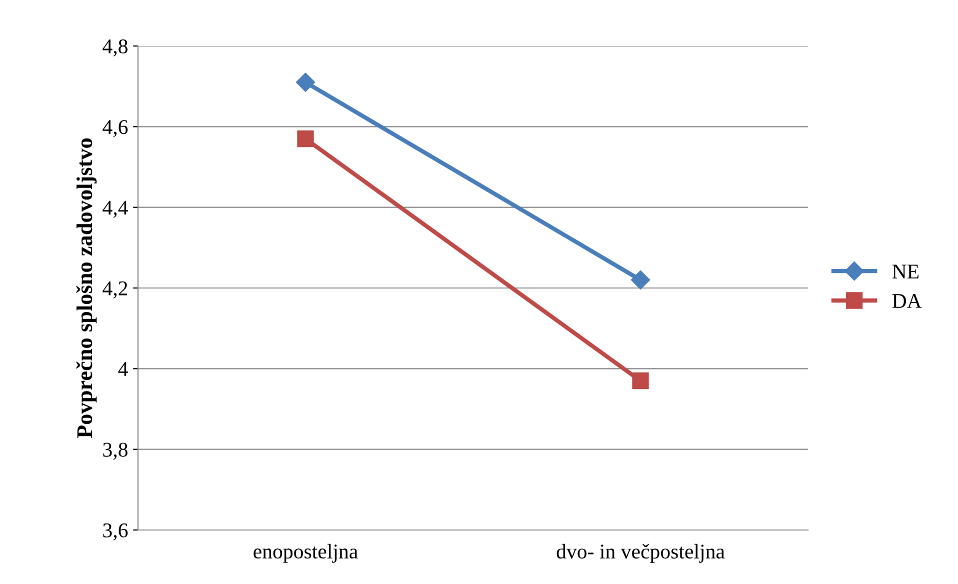 Image resolution: width=958 pixels, height=584 pixels. What do you see at coordinates (306, 553) in the screenshot?
I see `x-tick-label: enoposteljna` at bounding box center [306, 553].